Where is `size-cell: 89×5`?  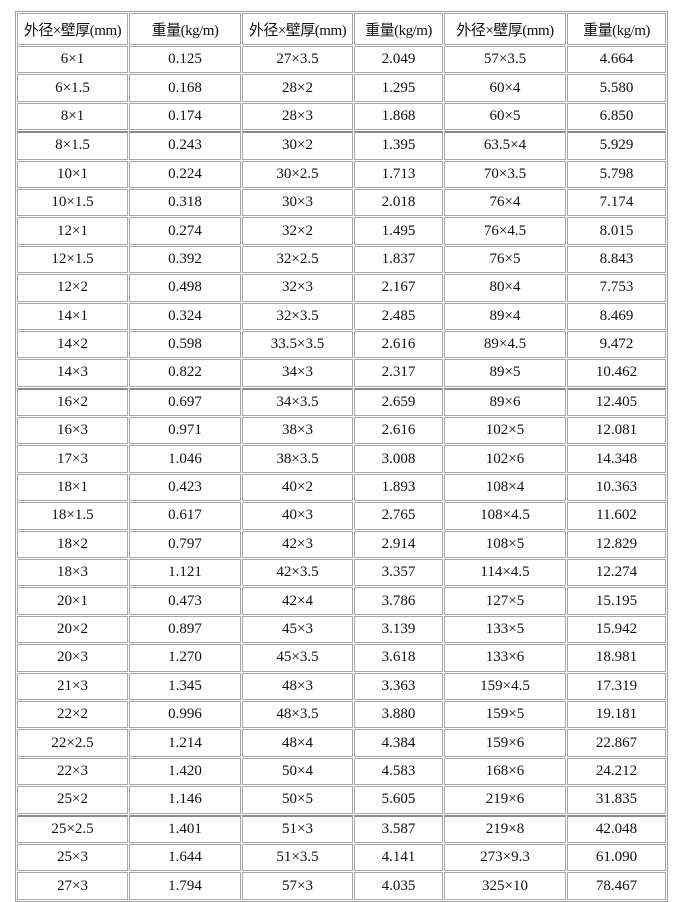 size-cell: 89×5 is located at coordinates (505, 373).